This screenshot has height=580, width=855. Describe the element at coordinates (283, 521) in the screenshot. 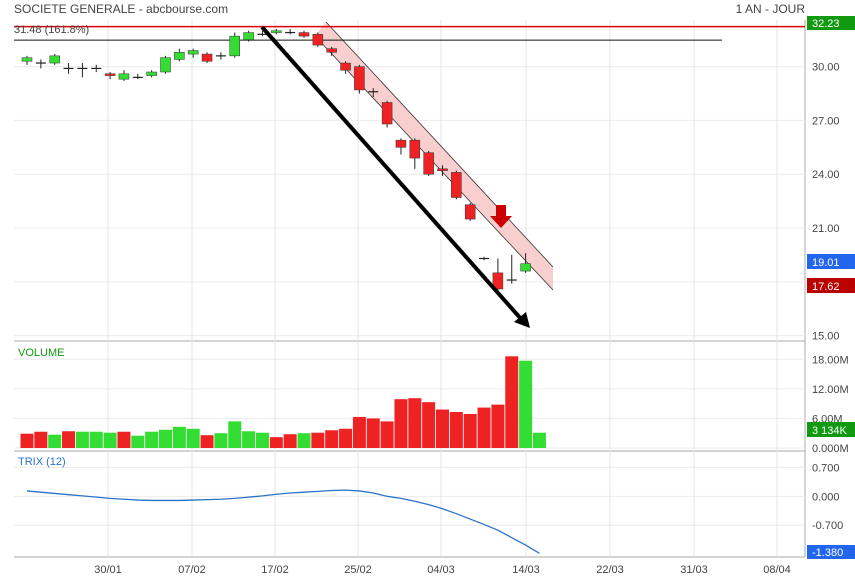

I see `trix-line` at that location.